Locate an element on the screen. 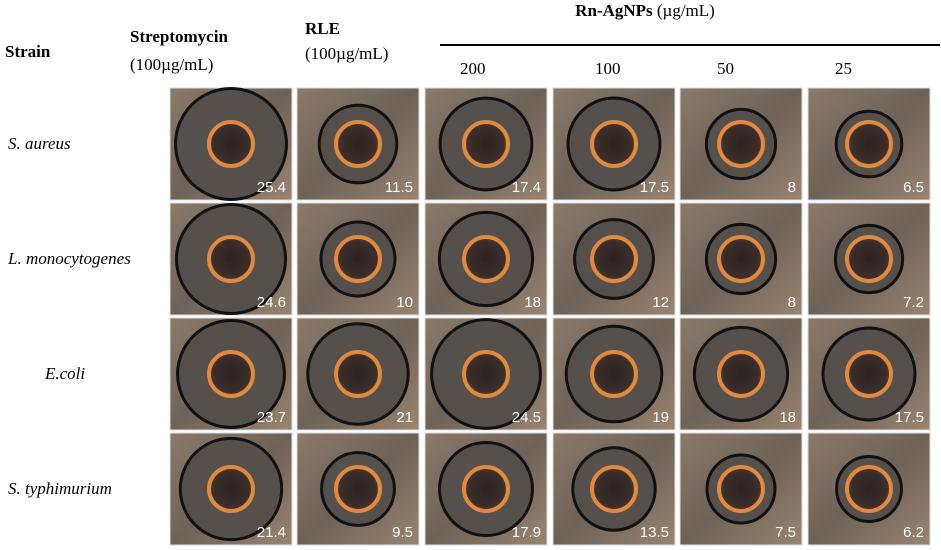 This screenshot has width=941, height=550. strain-name: L. monocytogenes is located at coordinates (69, 258).